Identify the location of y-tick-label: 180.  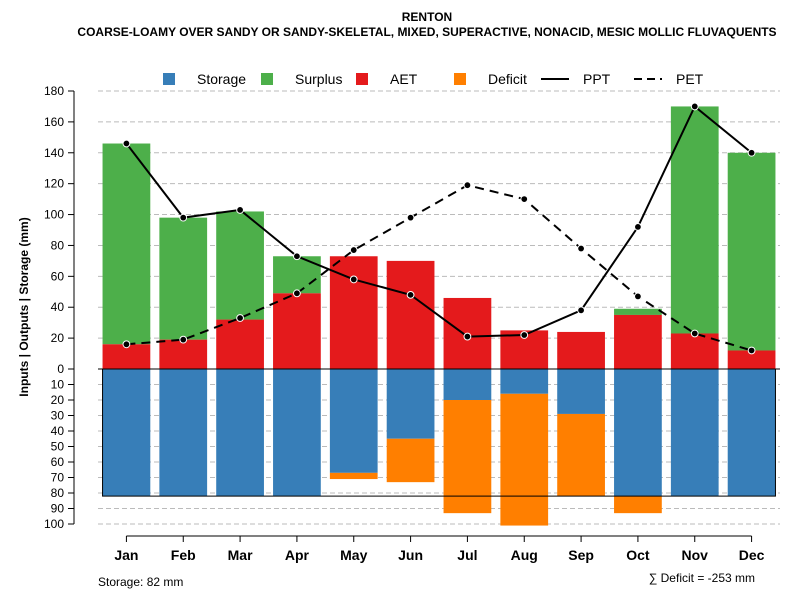
(54, 91).